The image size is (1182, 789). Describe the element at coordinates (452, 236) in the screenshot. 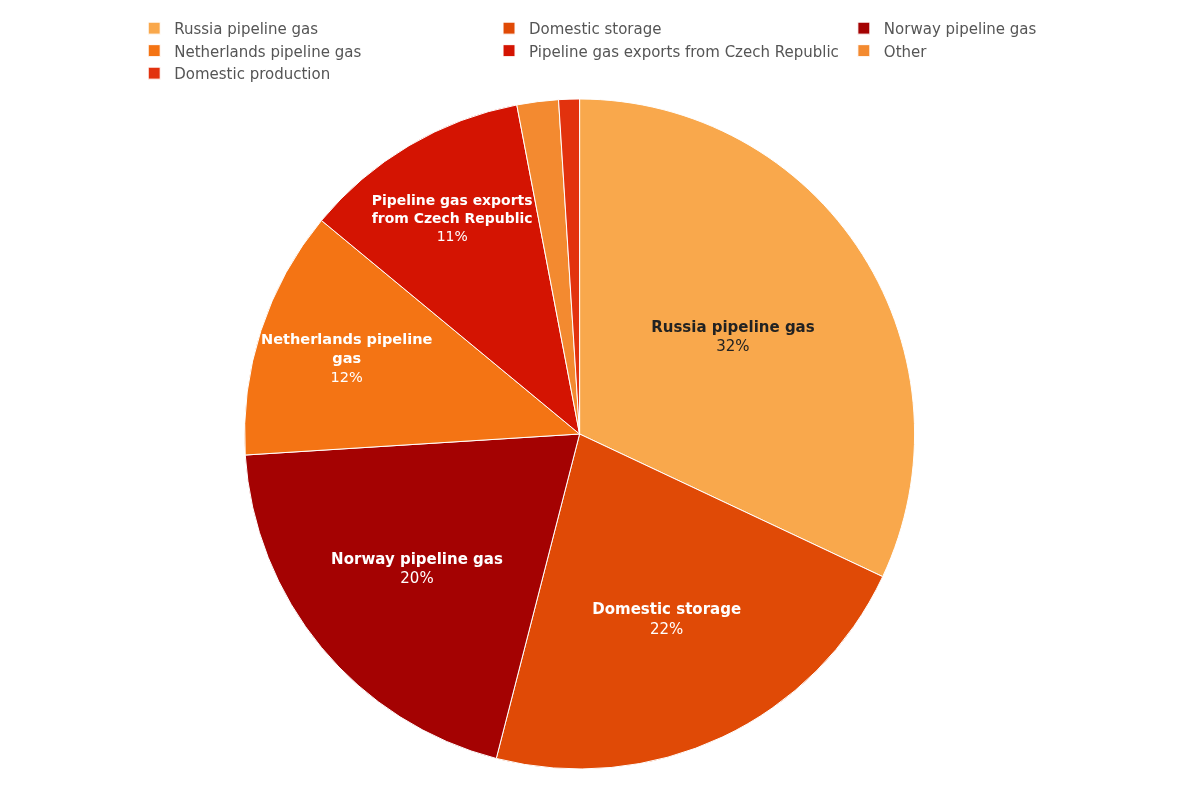

I see `data-label: 11%` at that location.